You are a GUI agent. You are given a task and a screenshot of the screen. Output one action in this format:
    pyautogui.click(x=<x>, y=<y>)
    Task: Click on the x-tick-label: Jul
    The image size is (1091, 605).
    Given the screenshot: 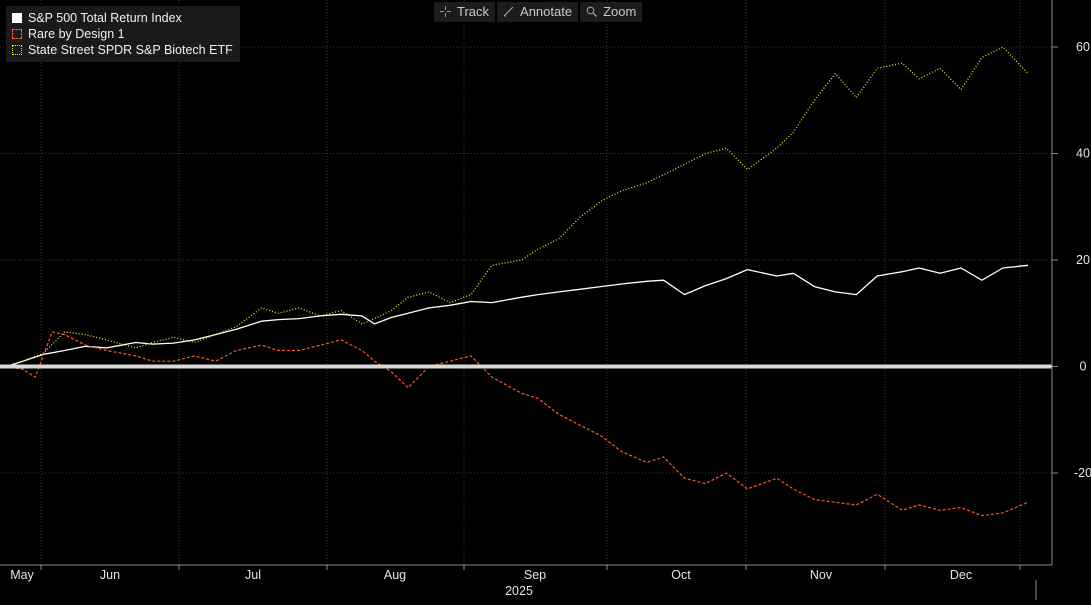 What is the action you would take?
    pyautogui.click(x=253, y=575)
    